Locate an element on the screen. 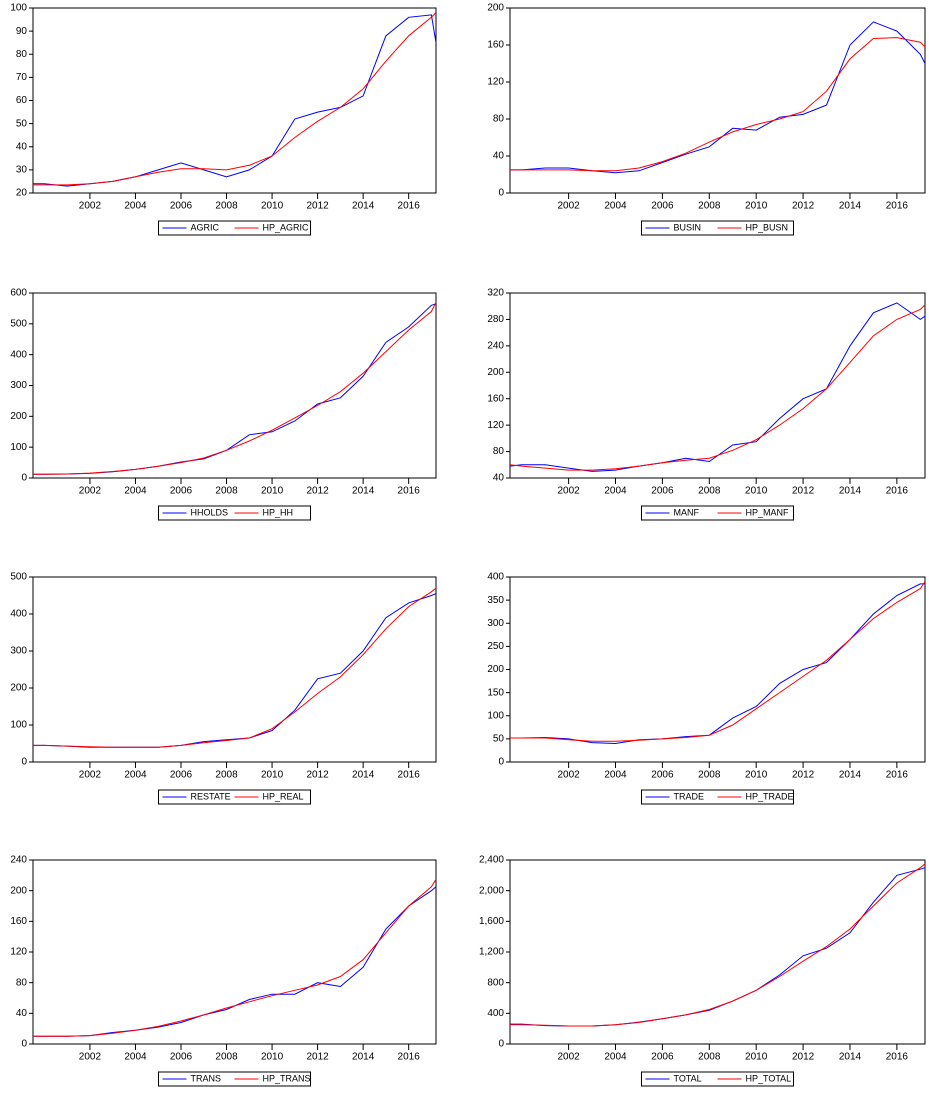  legend-label: HP_BUSN is located at coordinates (767, 227).